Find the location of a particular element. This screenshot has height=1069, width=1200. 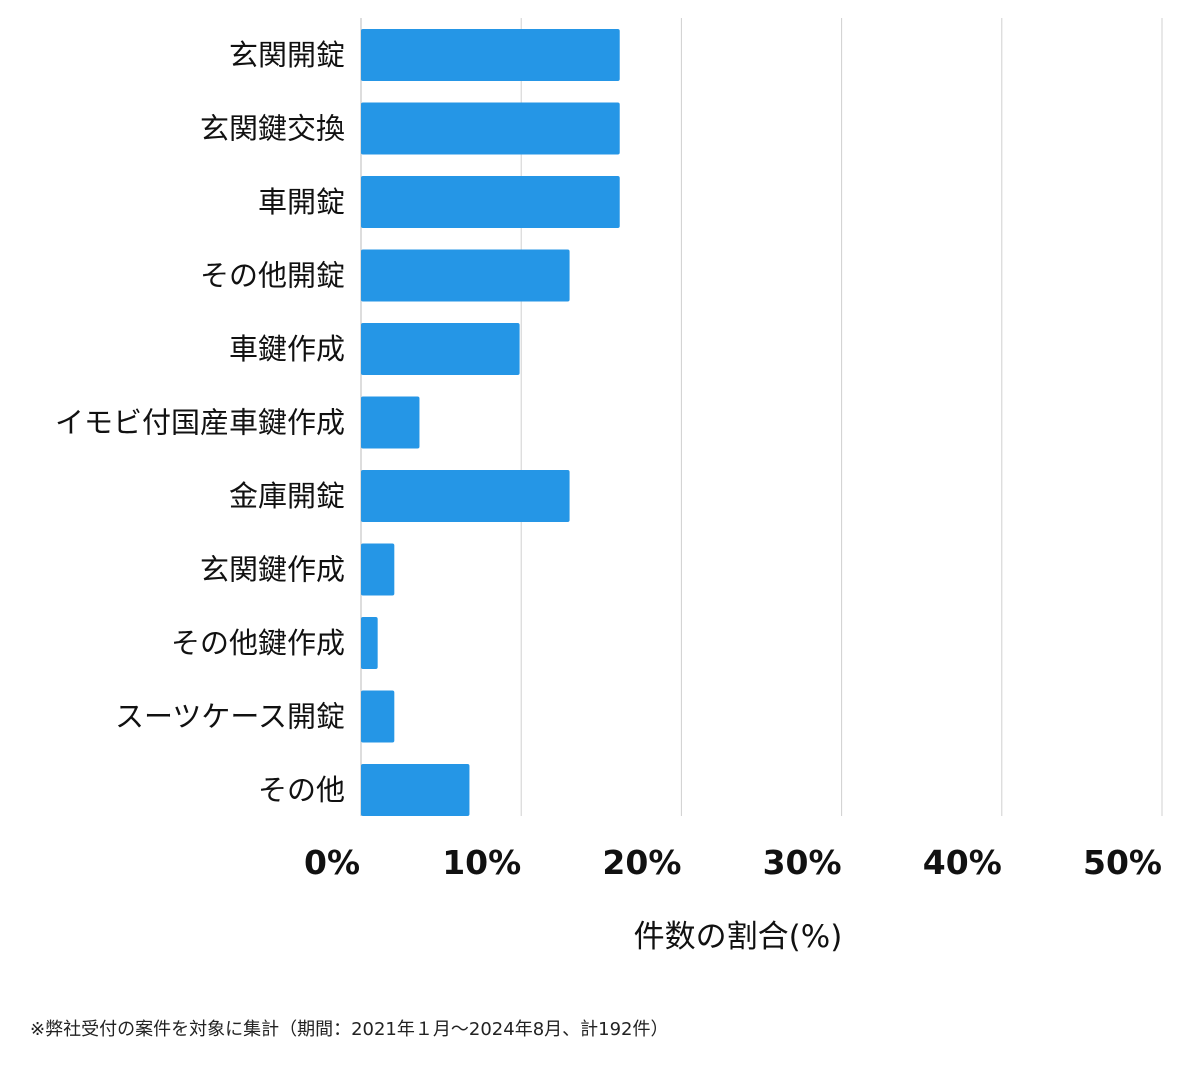

category-label: スーツケース開錠 is located at coordinates (230, 717).